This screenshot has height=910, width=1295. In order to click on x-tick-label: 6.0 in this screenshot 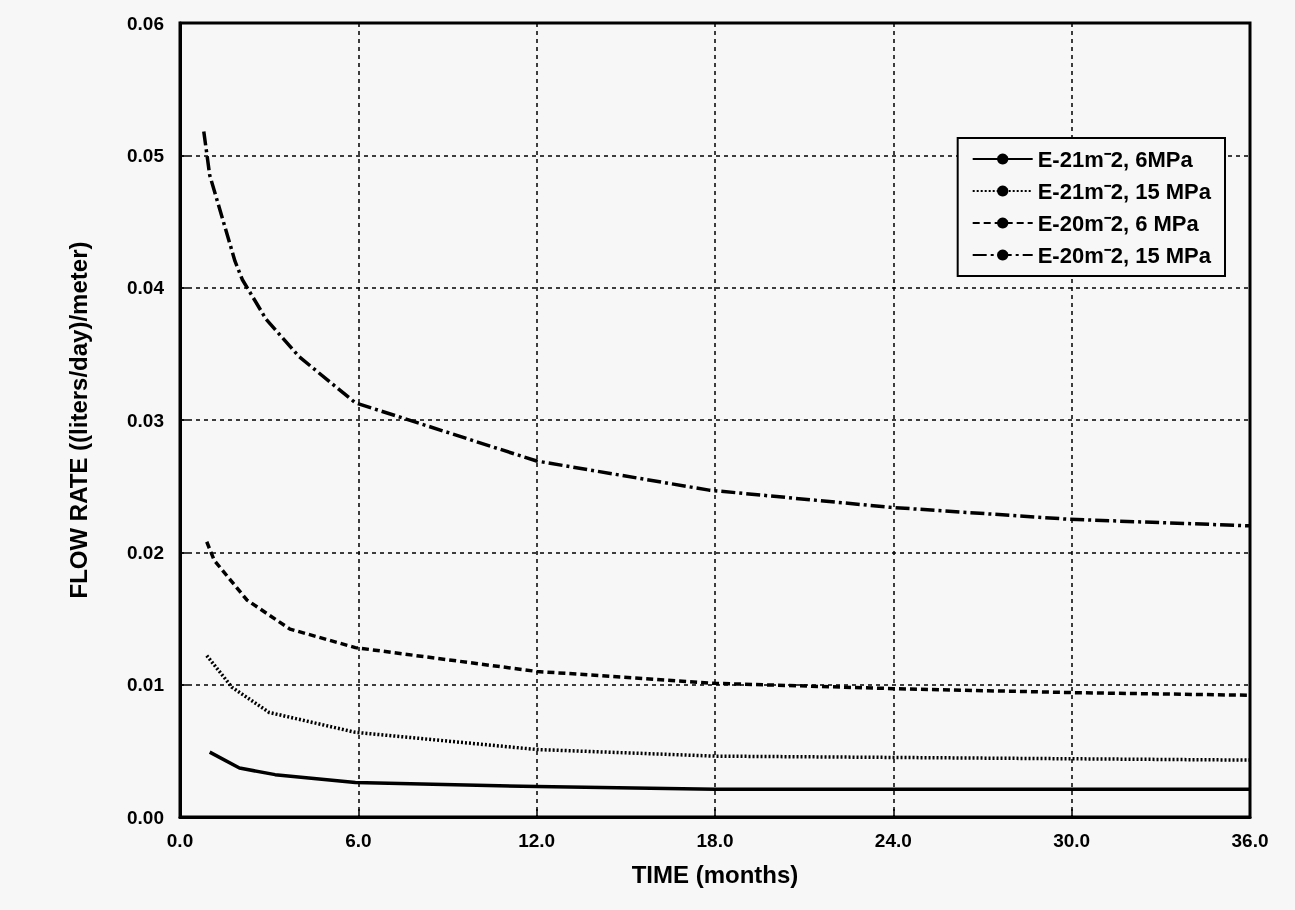, I will do `click(358, 840)`.